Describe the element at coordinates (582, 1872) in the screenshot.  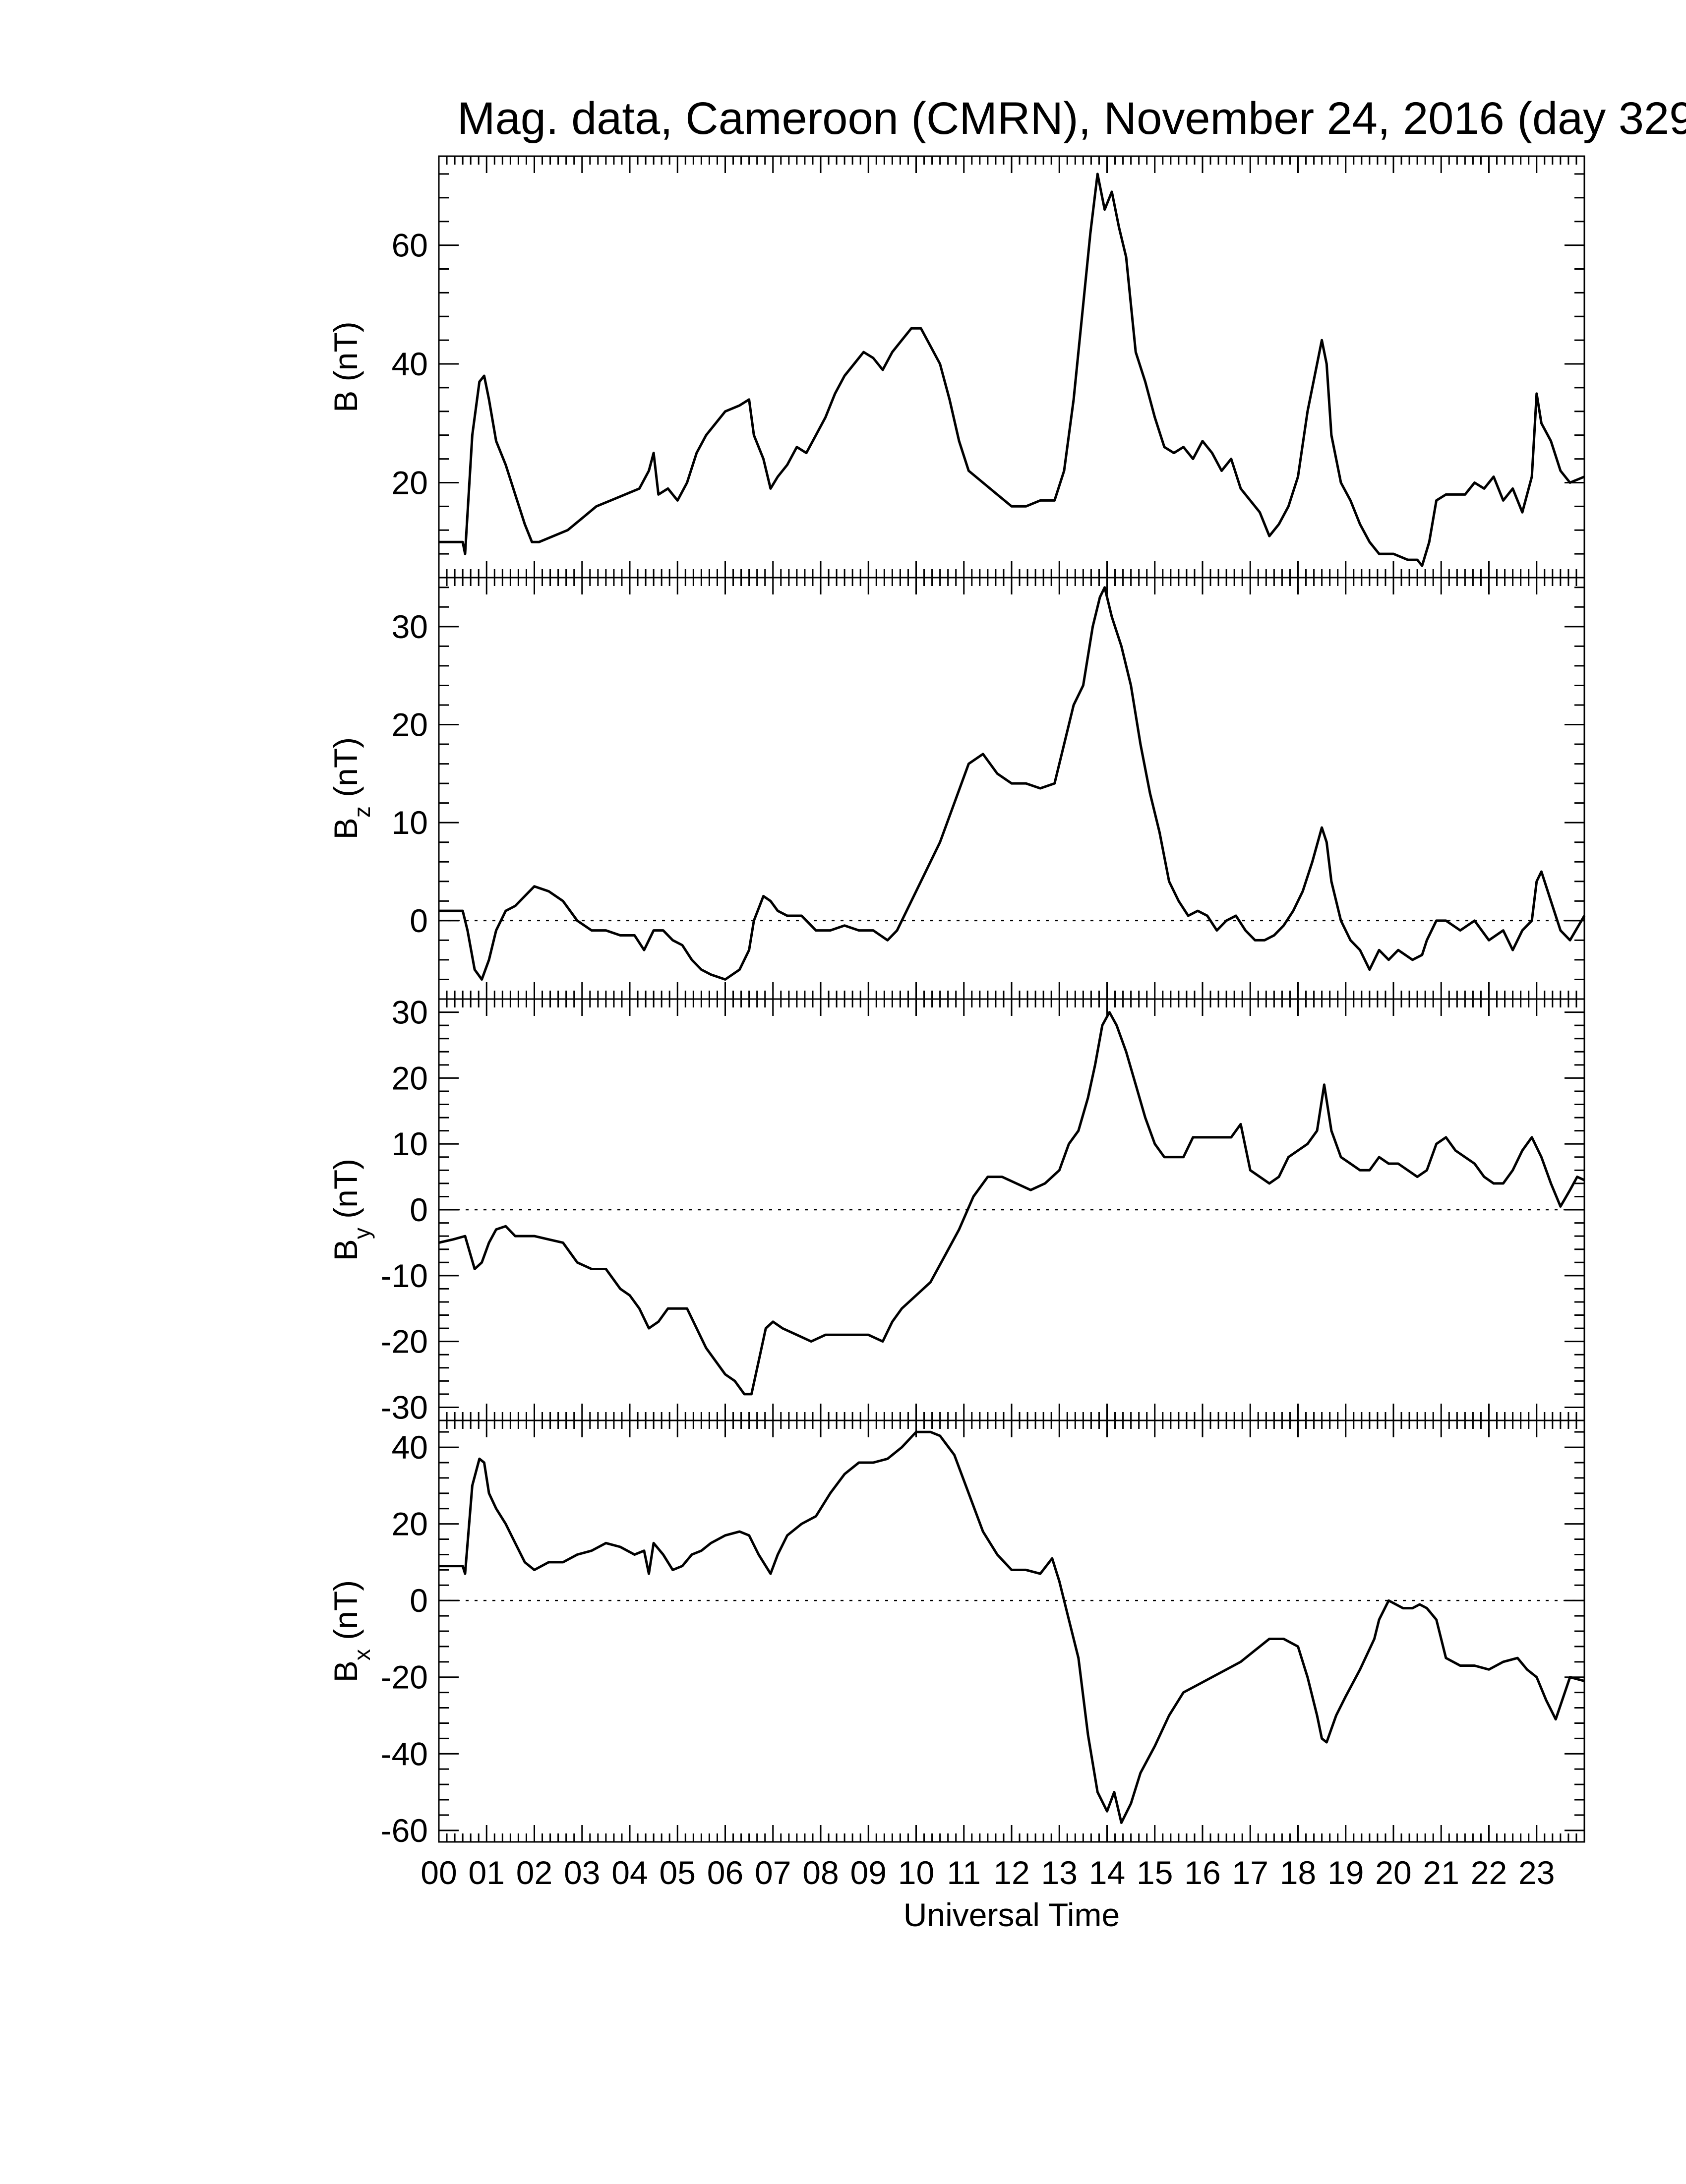
I see `x-tick-label: 03` at that location.